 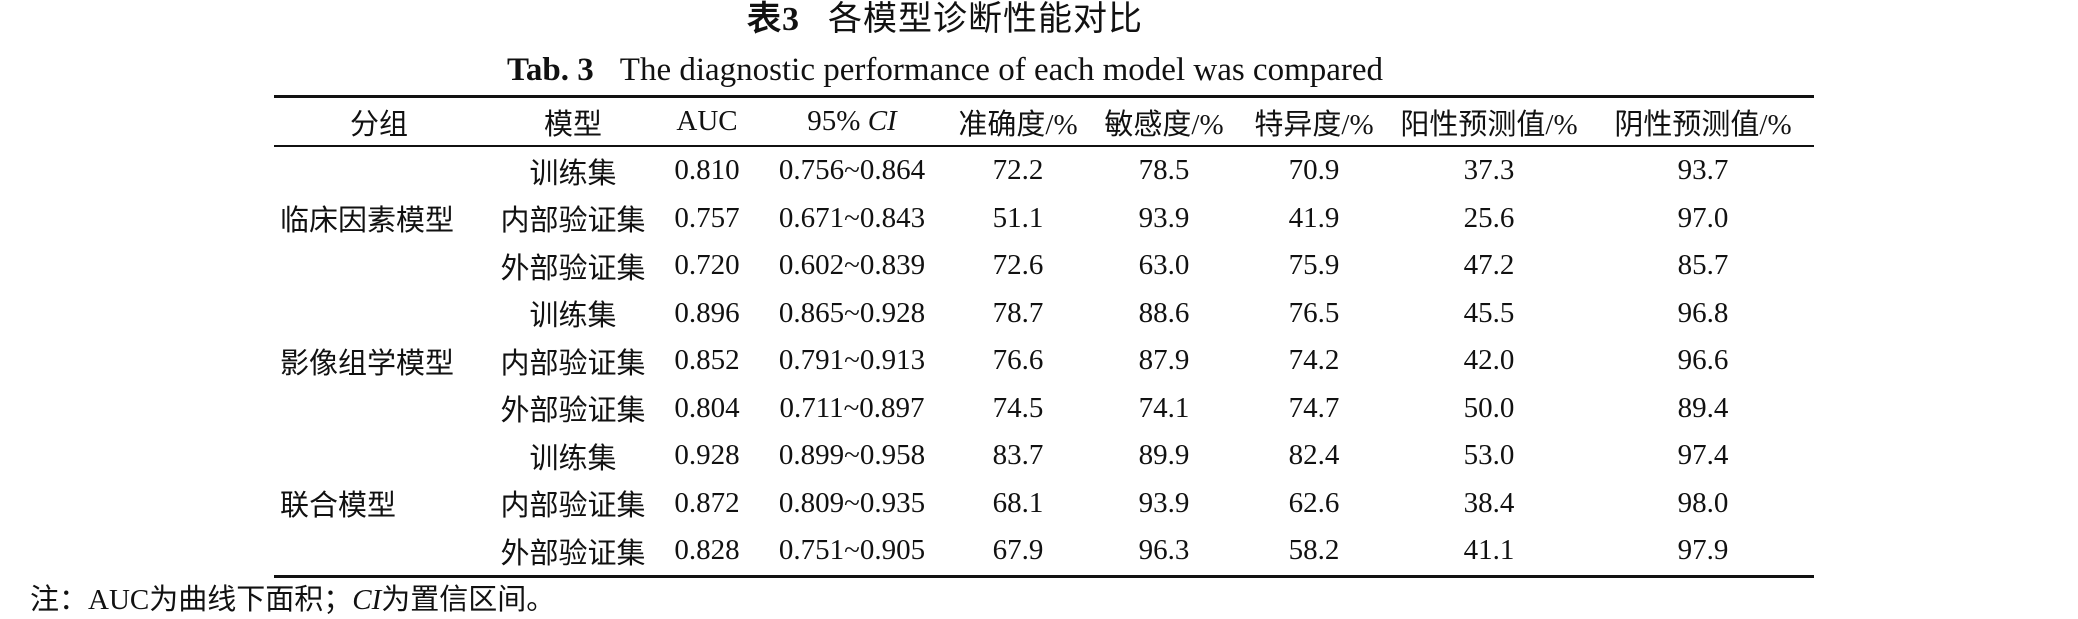 I want to click on cell-accuracy: 78.7, so click(x=1018, y=312).